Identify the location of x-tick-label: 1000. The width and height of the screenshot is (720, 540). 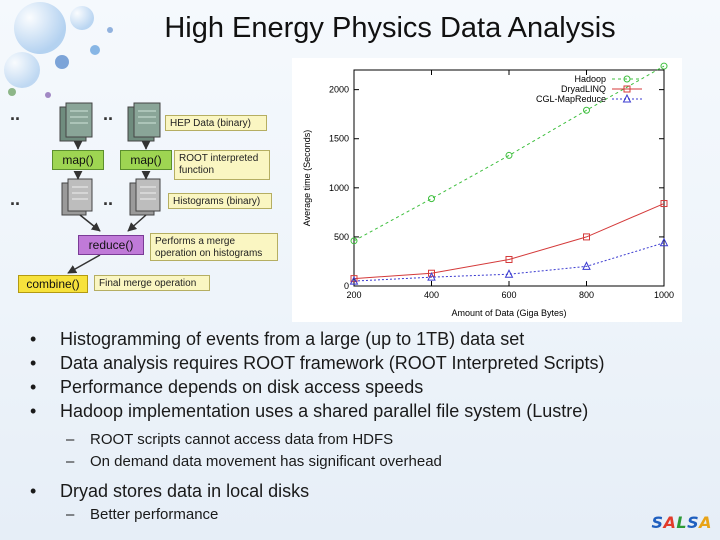
(664, 295).